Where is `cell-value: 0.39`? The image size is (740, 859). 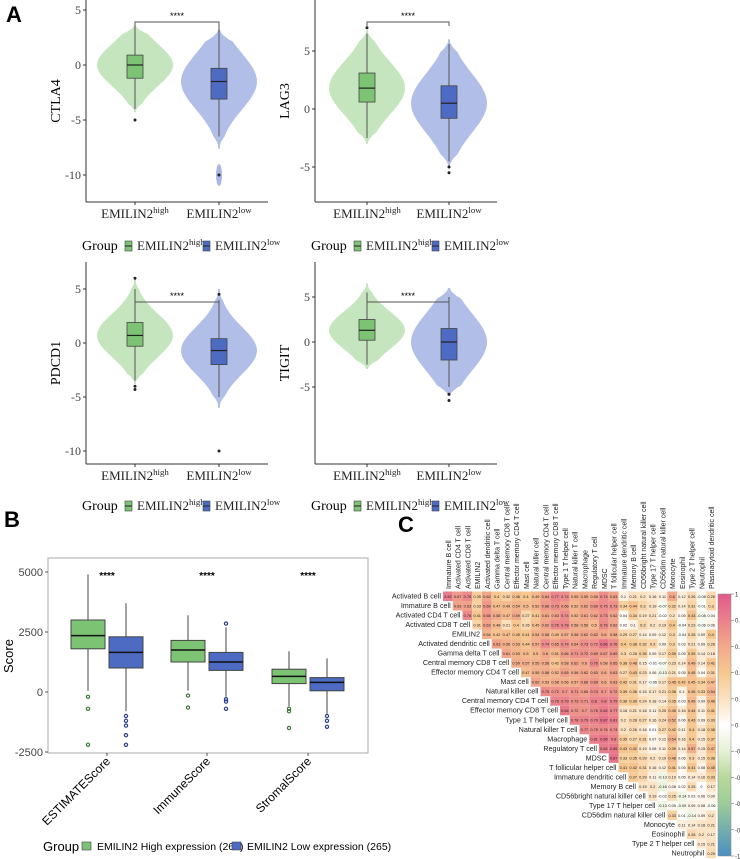 cell-value: 0.39 is located at coordinates (672, 653).